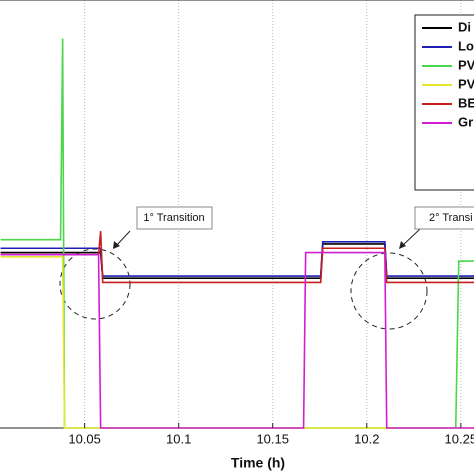  What do you see at coordinates (451, 218) in the screenshot?
I see `annotation: 2° Transi` at bounding box center [451, 218].